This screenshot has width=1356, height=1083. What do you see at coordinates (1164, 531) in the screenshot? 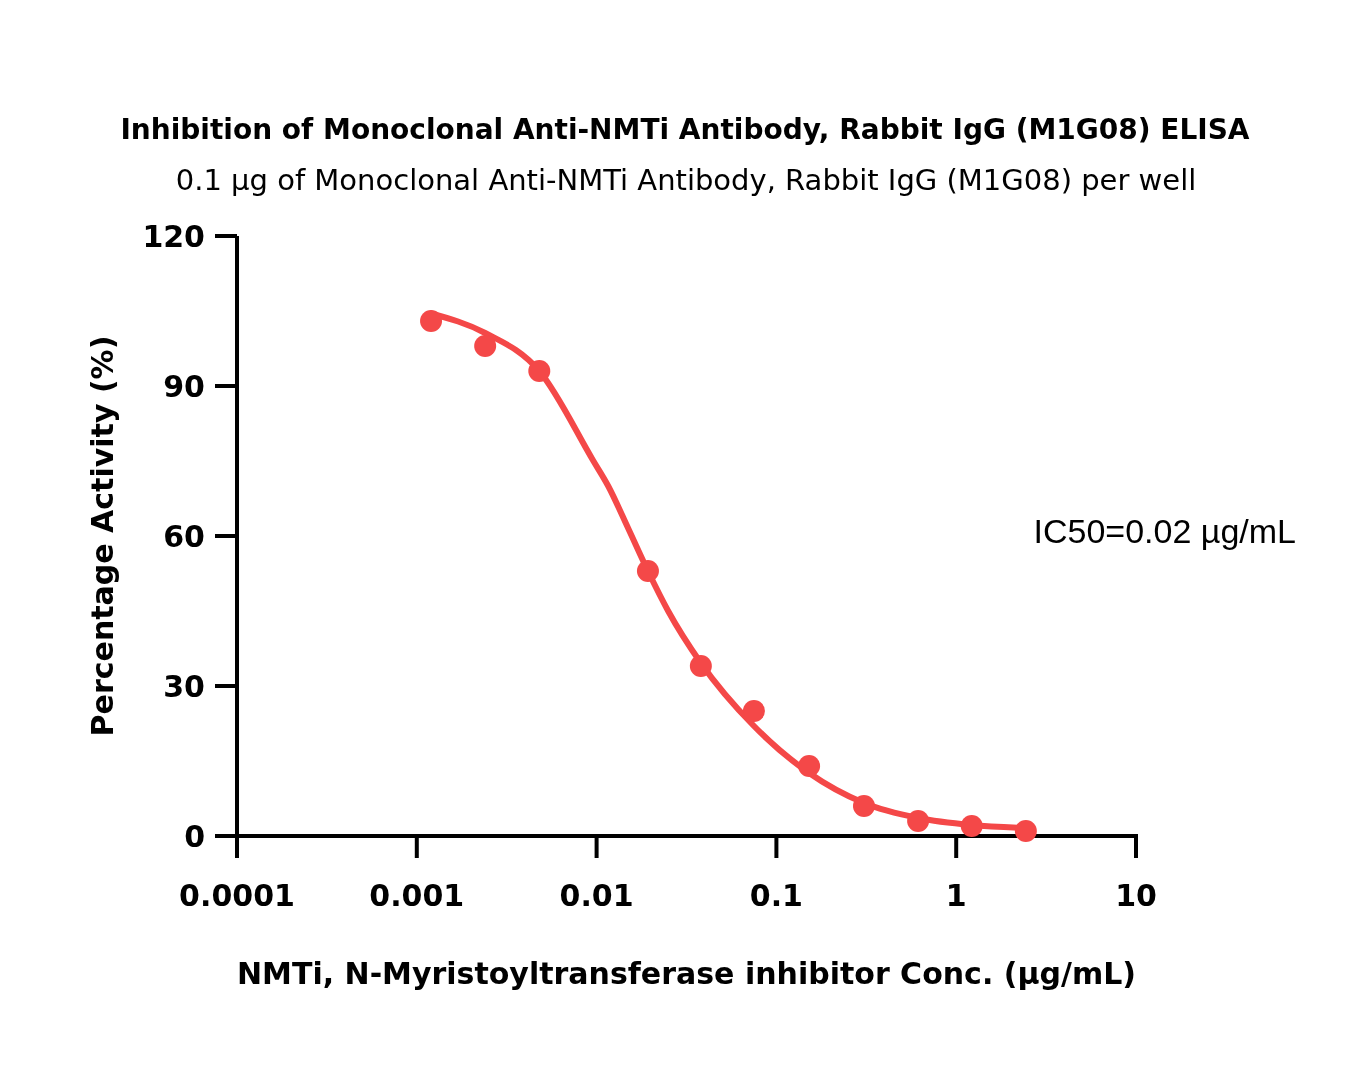
I see `annotation: IC50=0.02 µg/mL` at bounding box center [1164, 531].